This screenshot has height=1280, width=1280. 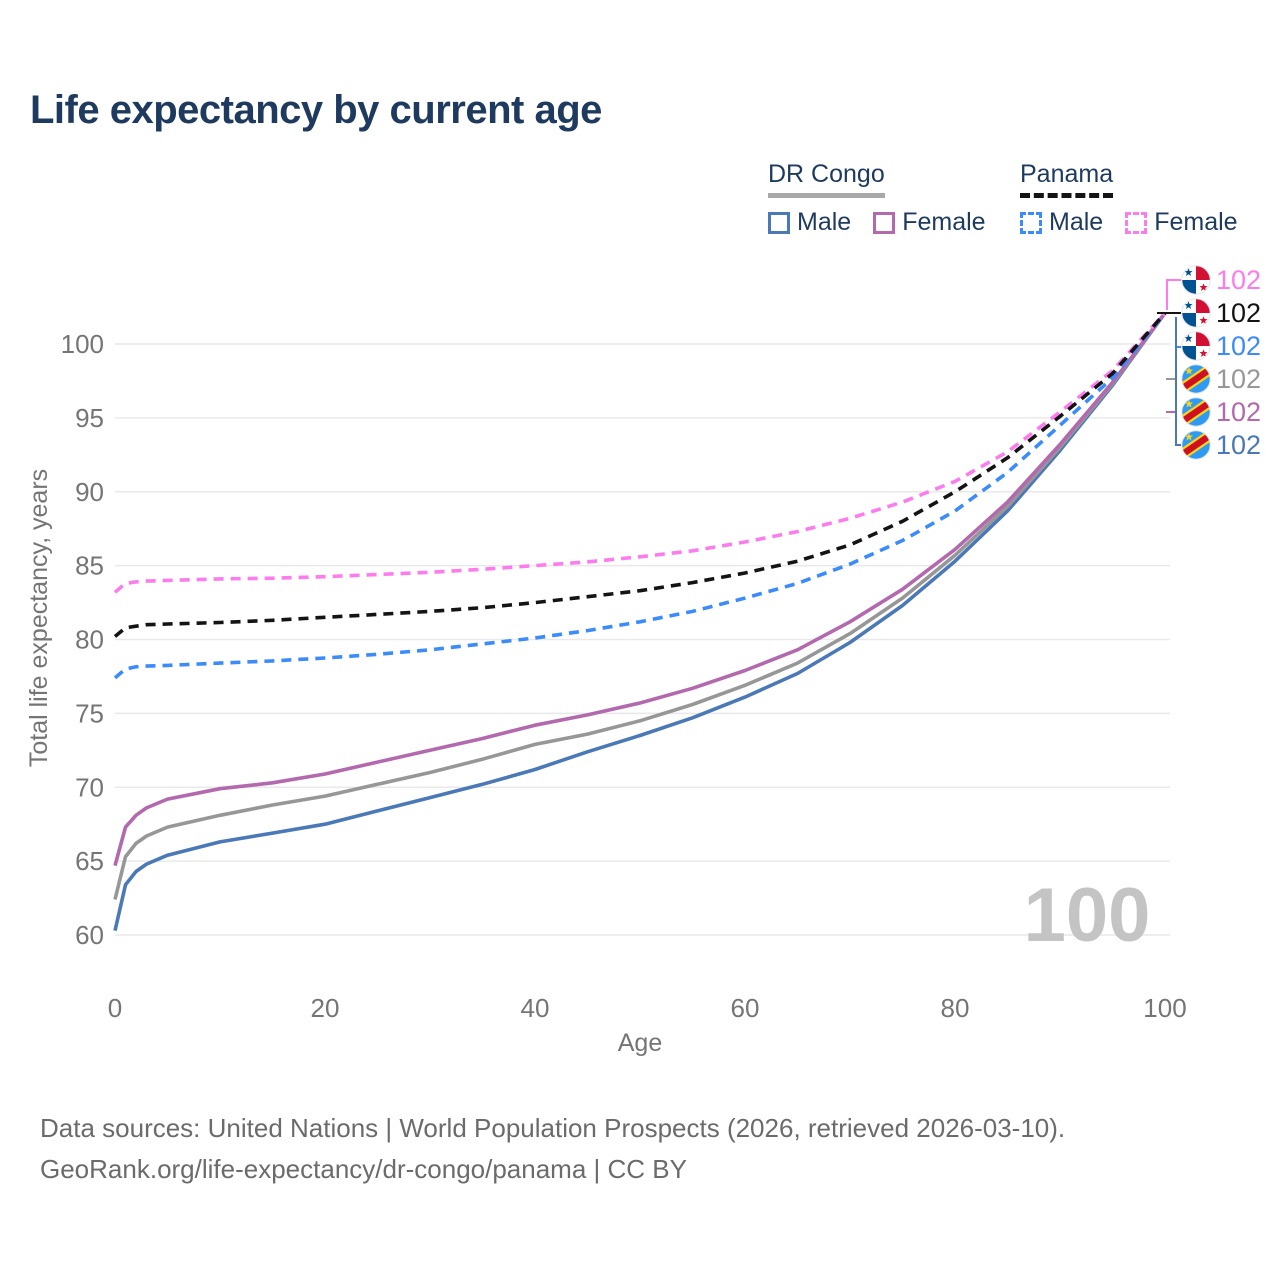 What do you see at coordinates (1178, 381) in the screenshot?
I see `connector-drc-male` at bounding box center [1178, 381].